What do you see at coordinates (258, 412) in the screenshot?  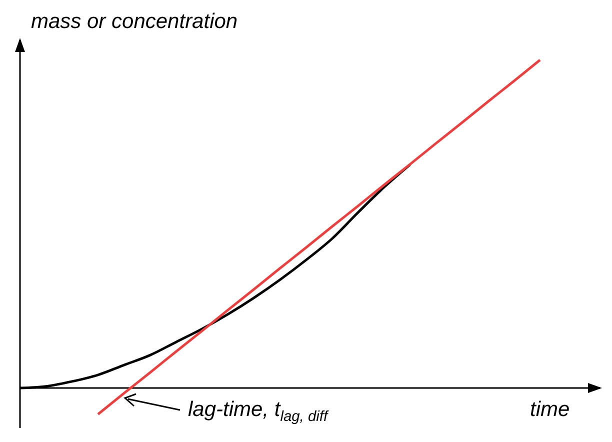 I see `annotation: lag-time, t$_{lag, diff}$` at bounding box center [258, 412].